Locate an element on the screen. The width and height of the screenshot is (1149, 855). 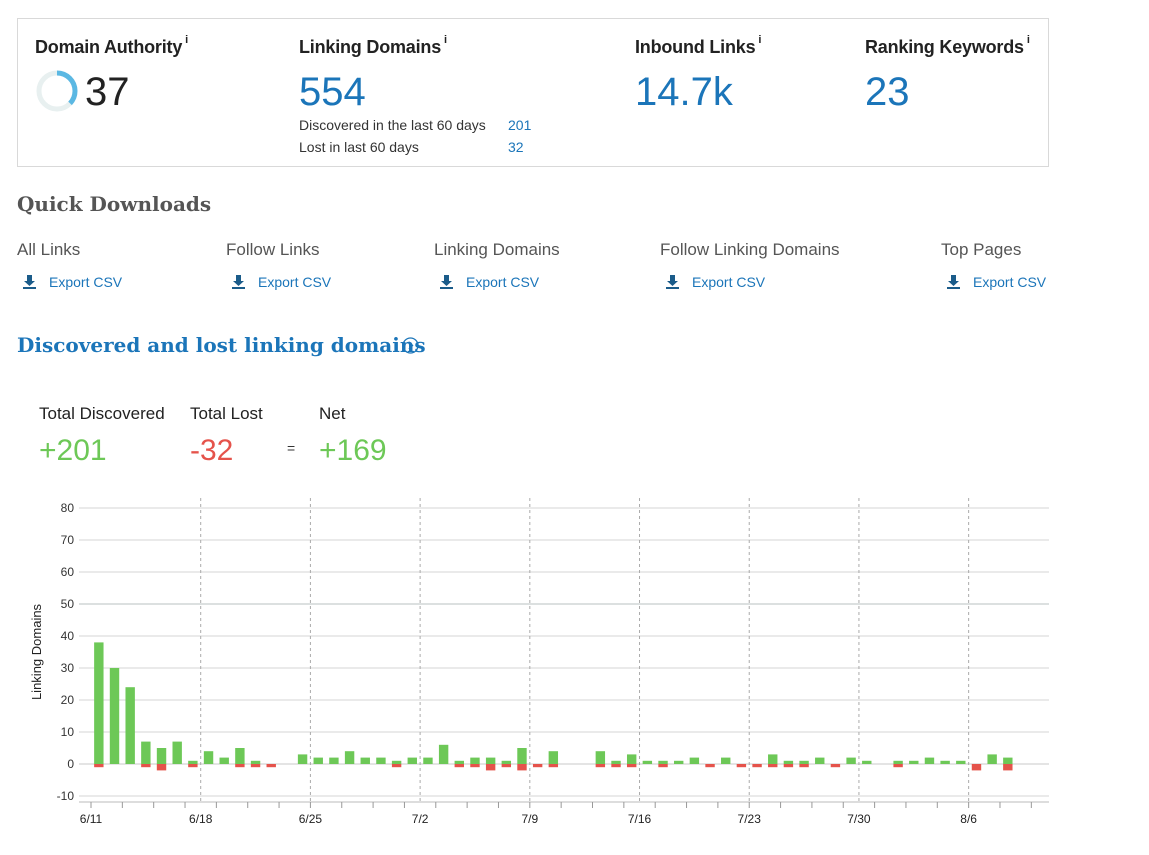
y-tick-label: 80 is located at coordinates (68, 508).